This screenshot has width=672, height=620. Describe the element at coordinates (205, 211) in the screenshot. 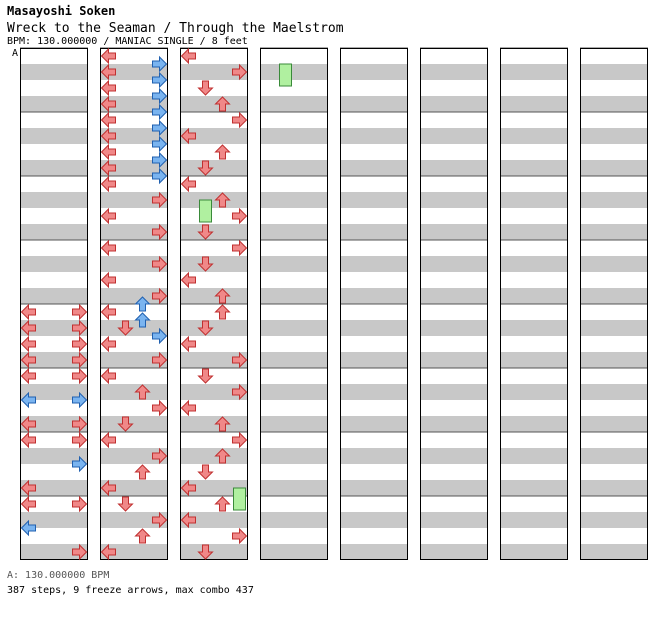

I see `freeze-arrow` at that location.